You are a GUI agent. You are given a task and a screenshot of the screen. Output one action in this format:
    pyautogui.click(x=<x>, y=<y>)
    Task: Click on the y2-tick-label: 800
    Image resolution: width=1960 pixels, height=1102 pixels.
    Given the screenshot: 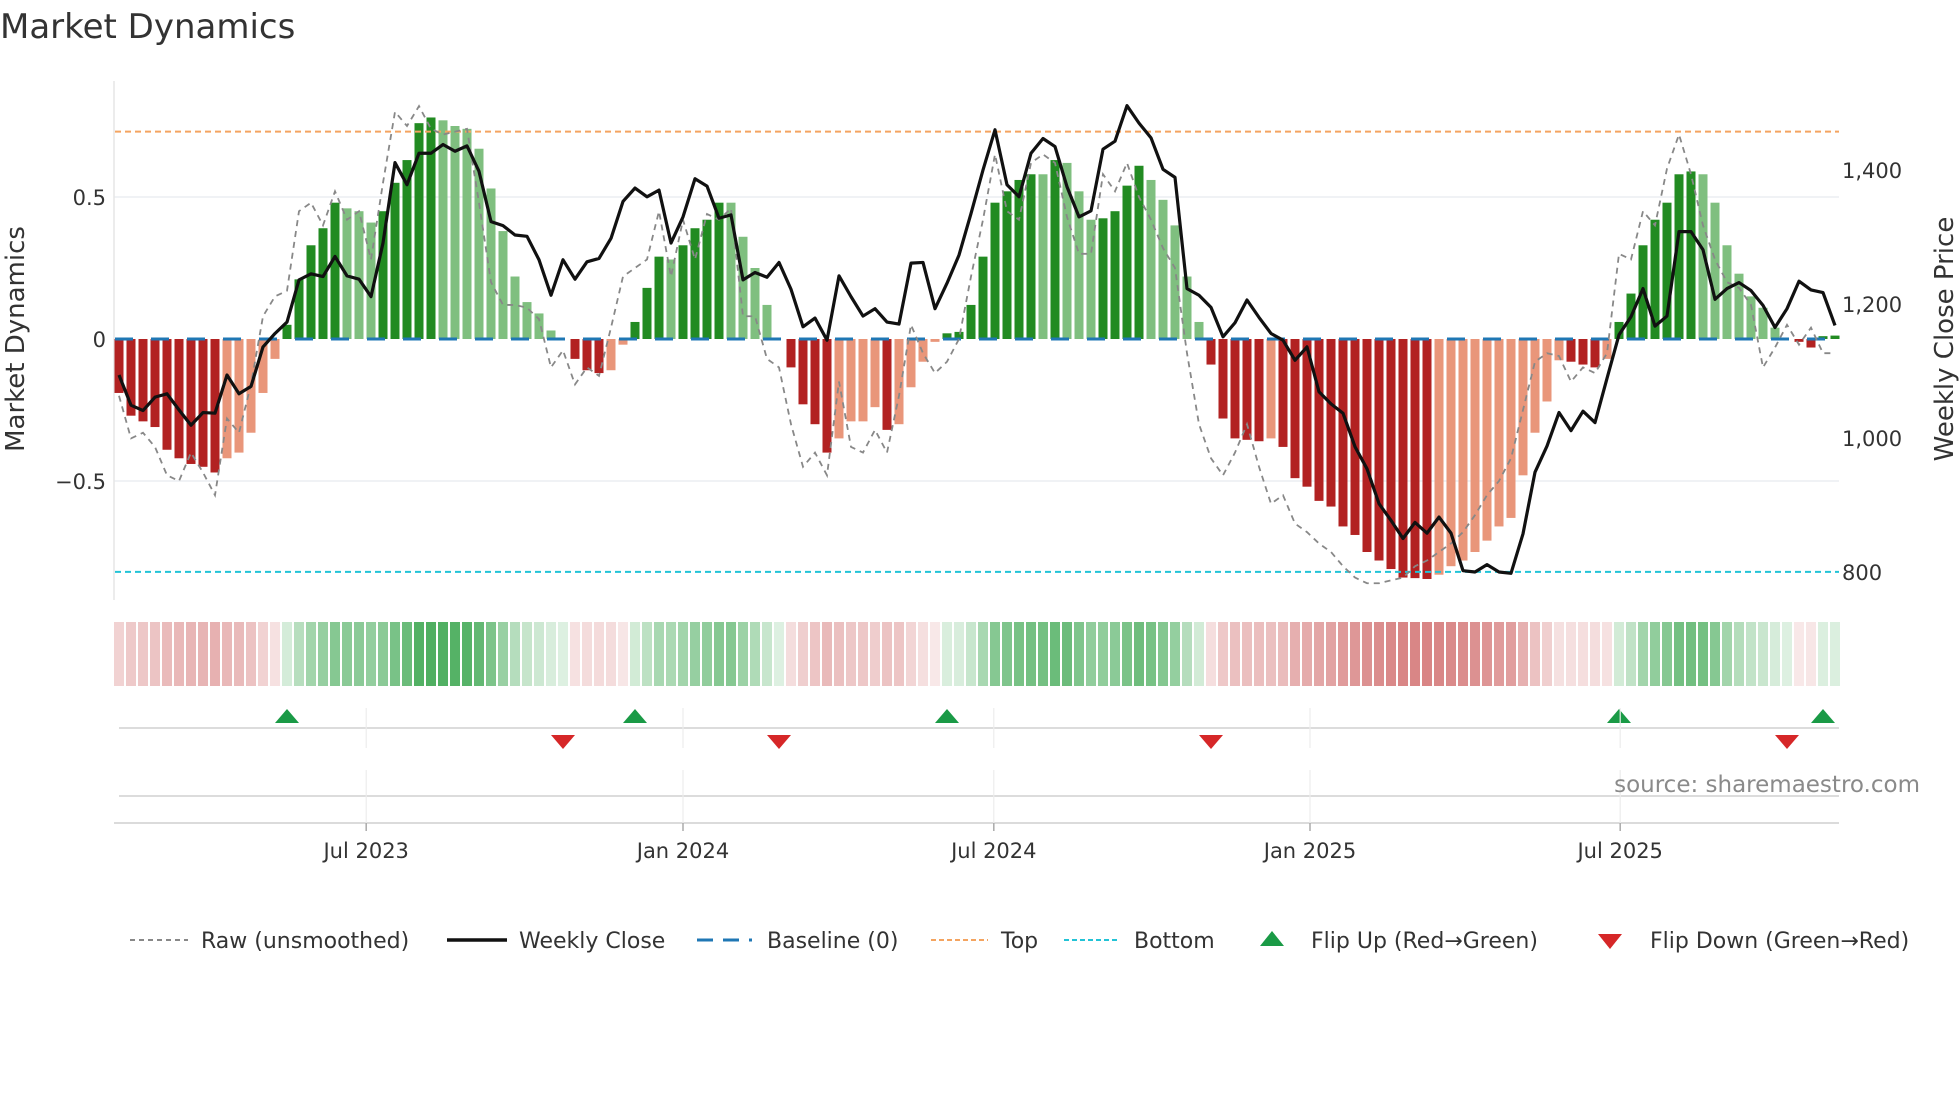 What is the action you would take?
    pyautogui.click(x=1862, y=573)
    